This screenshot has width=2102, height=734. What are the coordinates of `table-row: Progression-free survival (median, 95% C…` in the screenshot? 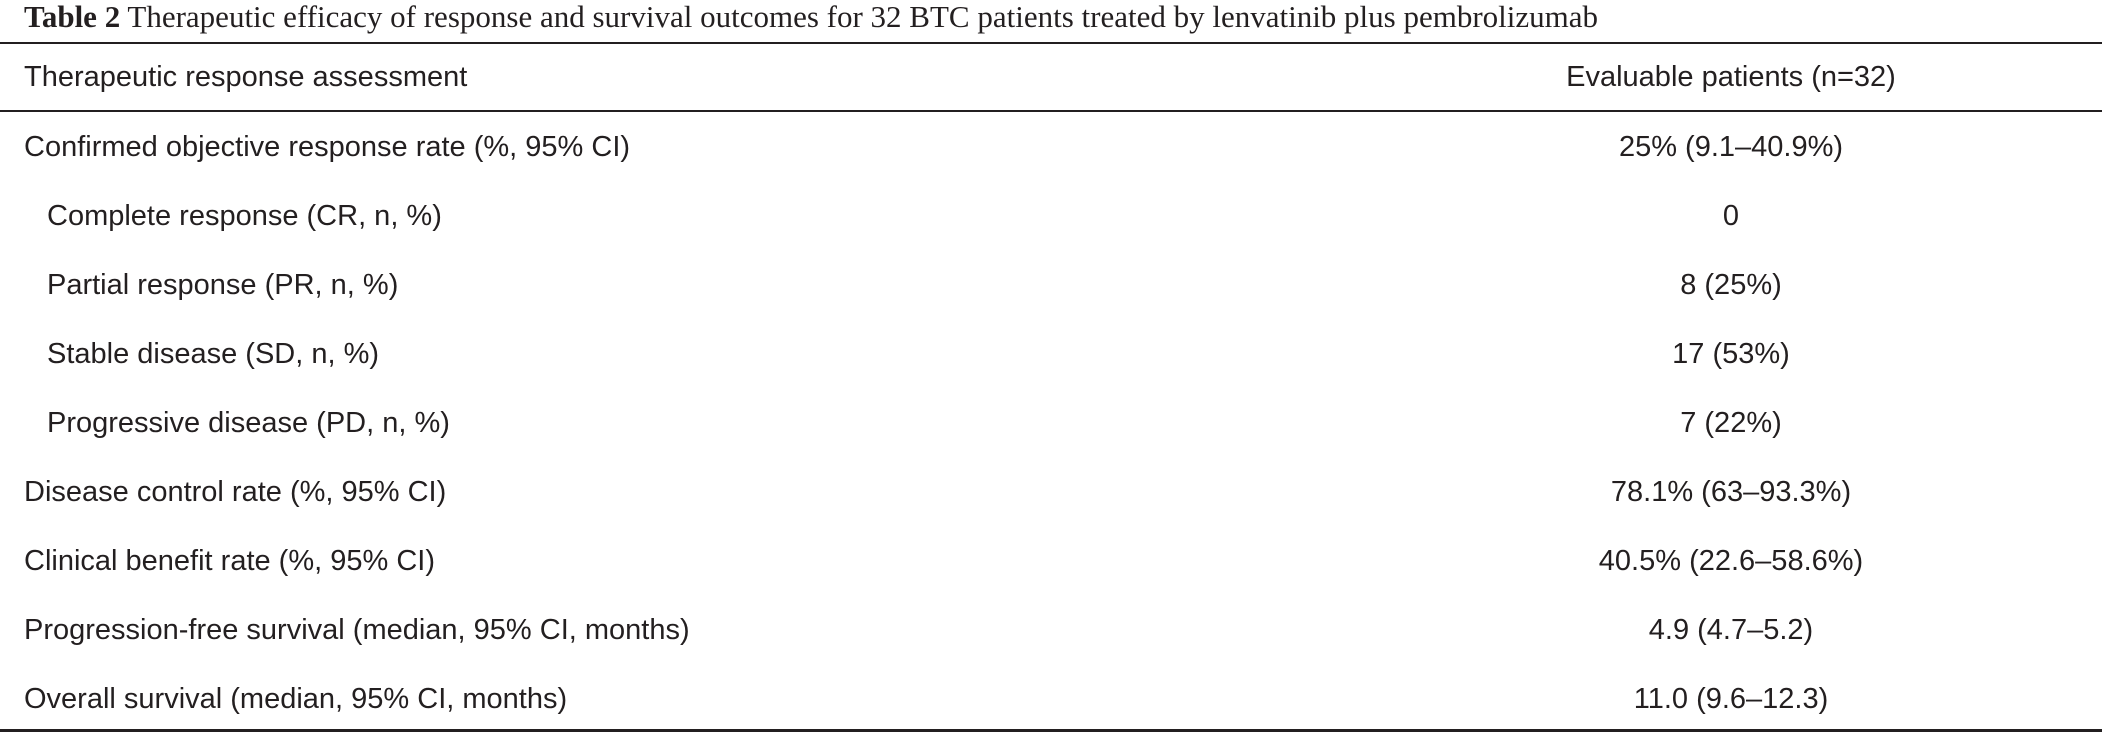 It's located at (1051, 630).